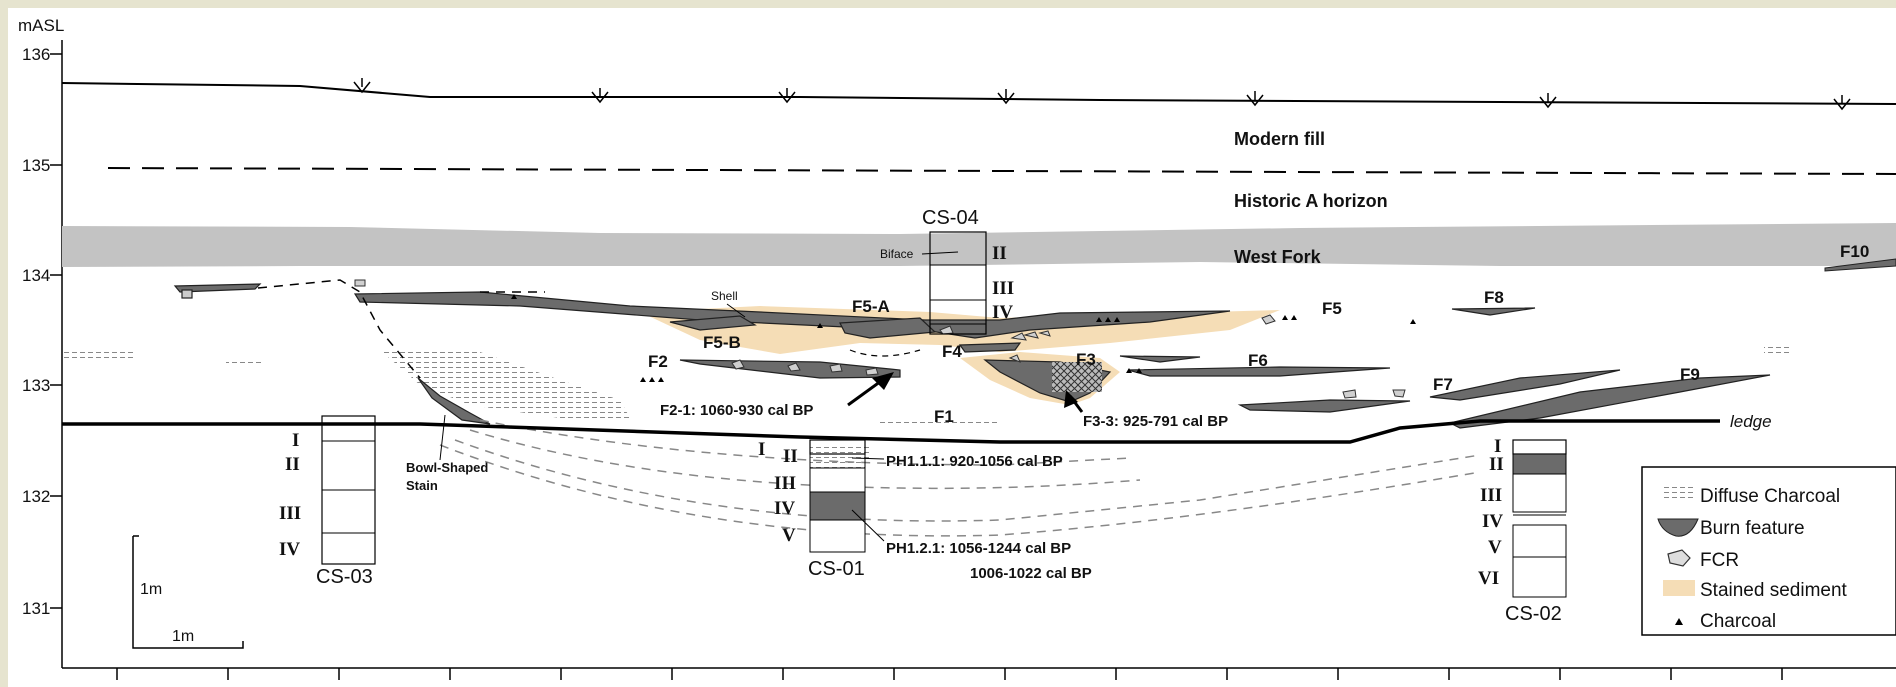 The width and height of the screenshot is (1896, 687). What do you see at coordinates (979, 673) in the screenshot?
I see `x-axis` at bounding box center [979, 673].